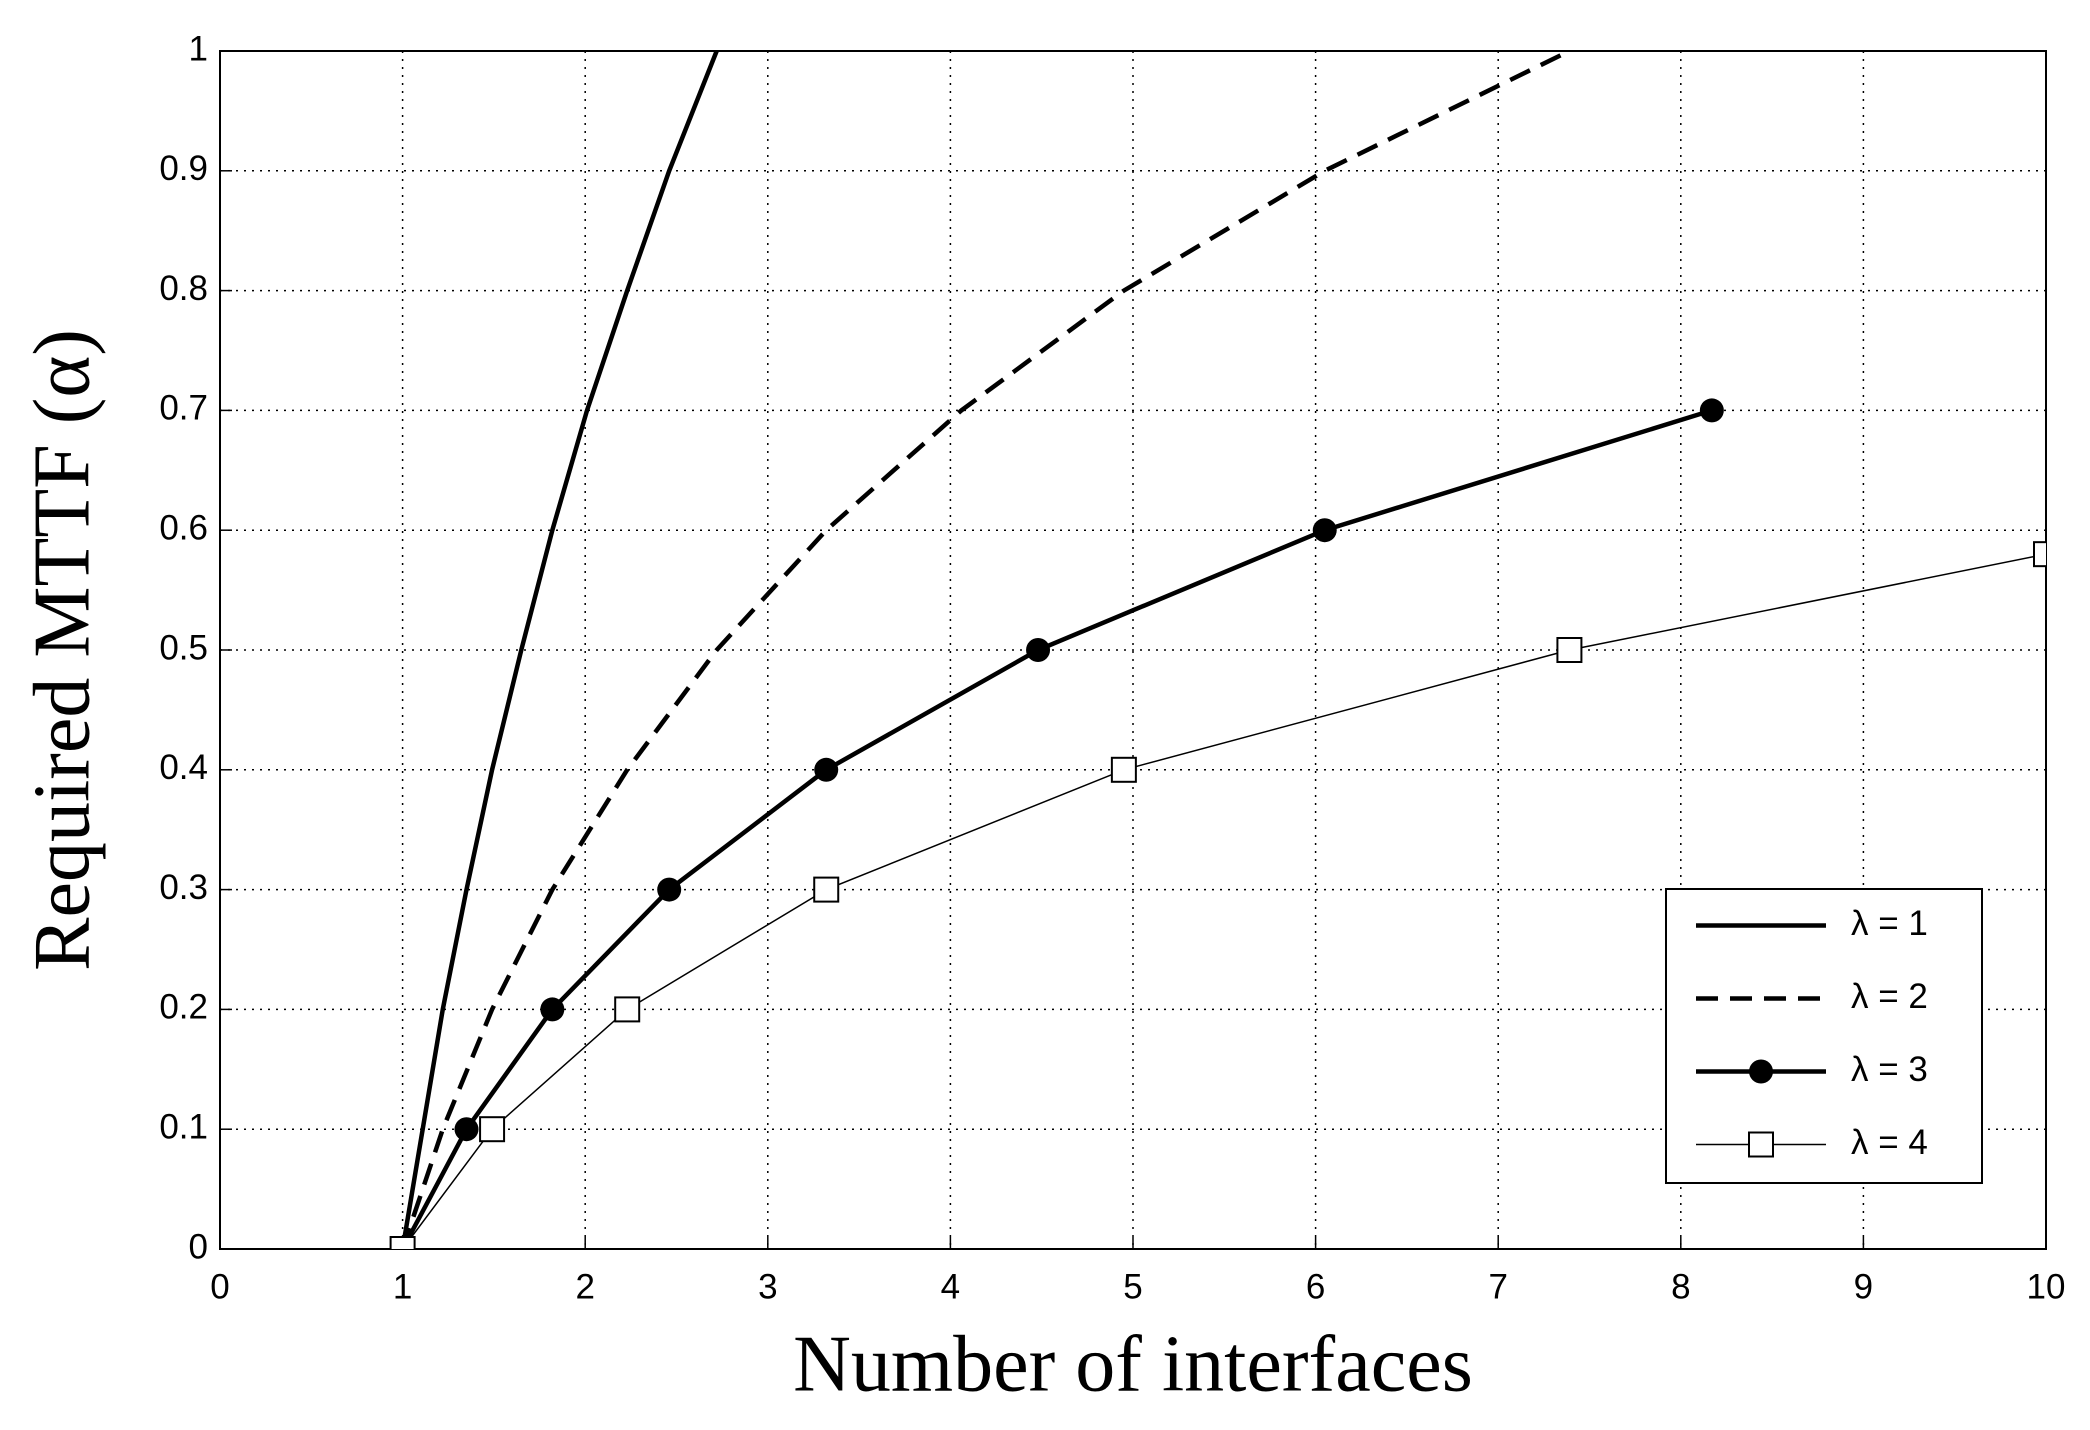 The width and height of the screenshot is (2090, 1430). Describe the element at coordinates (183, 527) in the screenshot. I see `y-tick-label: 0.6` at that location.